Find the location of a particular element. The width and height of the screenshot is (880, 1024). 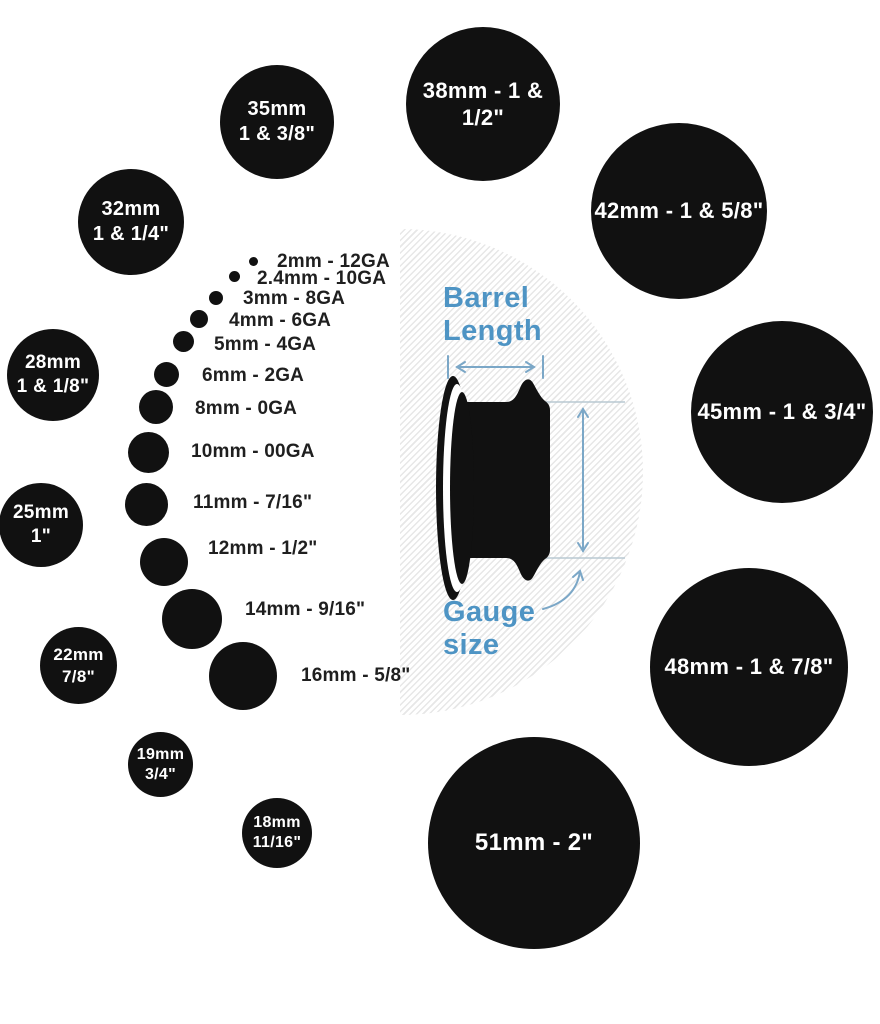

gauge-dot-label: 6mm - 2GA is located at coordinates (253, 375).